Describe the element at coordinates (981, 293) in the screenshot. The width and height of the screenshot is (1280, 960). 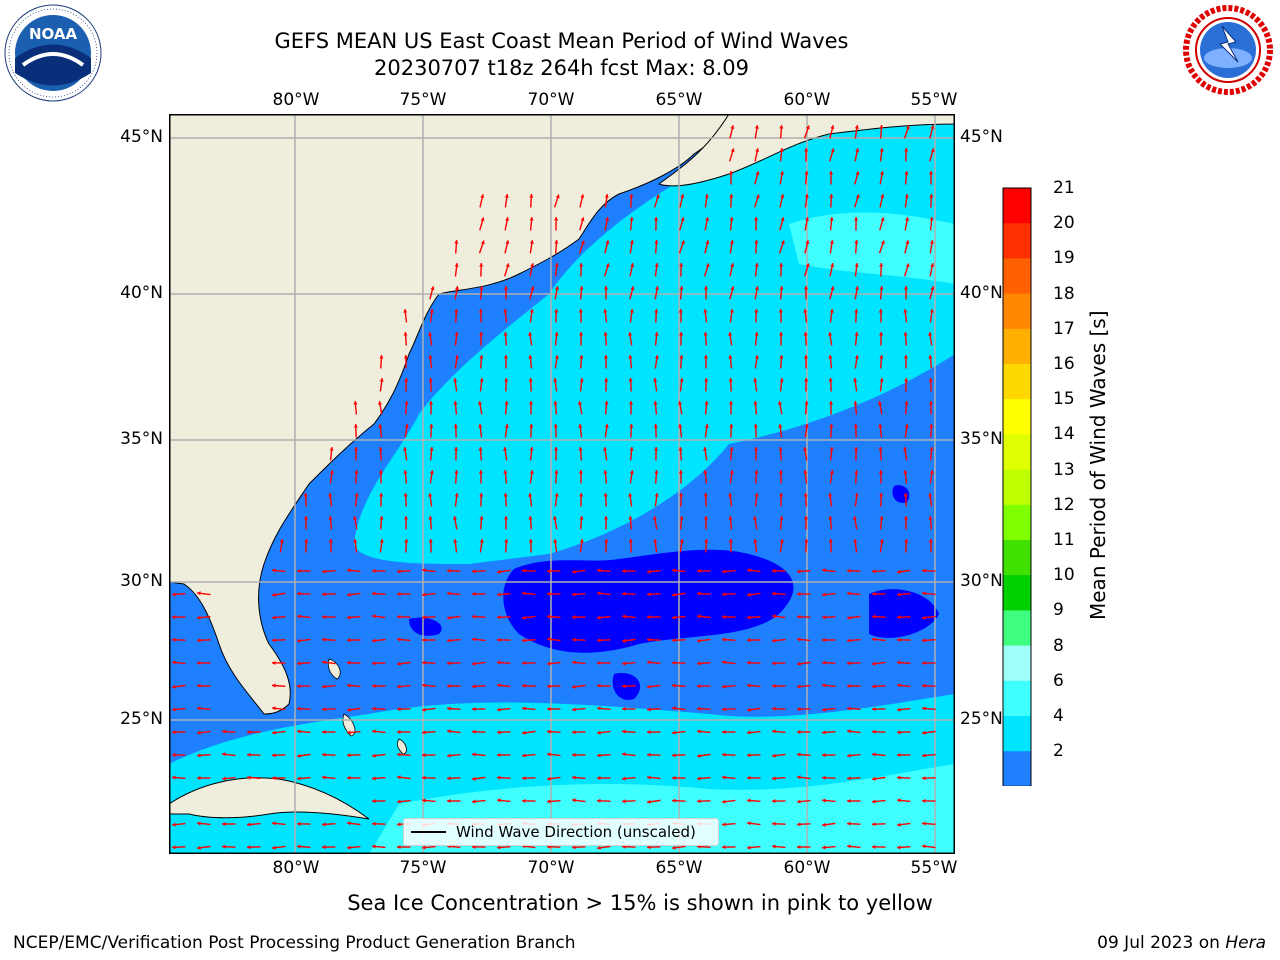
I see `lat-label-right: 40°N` at that location.